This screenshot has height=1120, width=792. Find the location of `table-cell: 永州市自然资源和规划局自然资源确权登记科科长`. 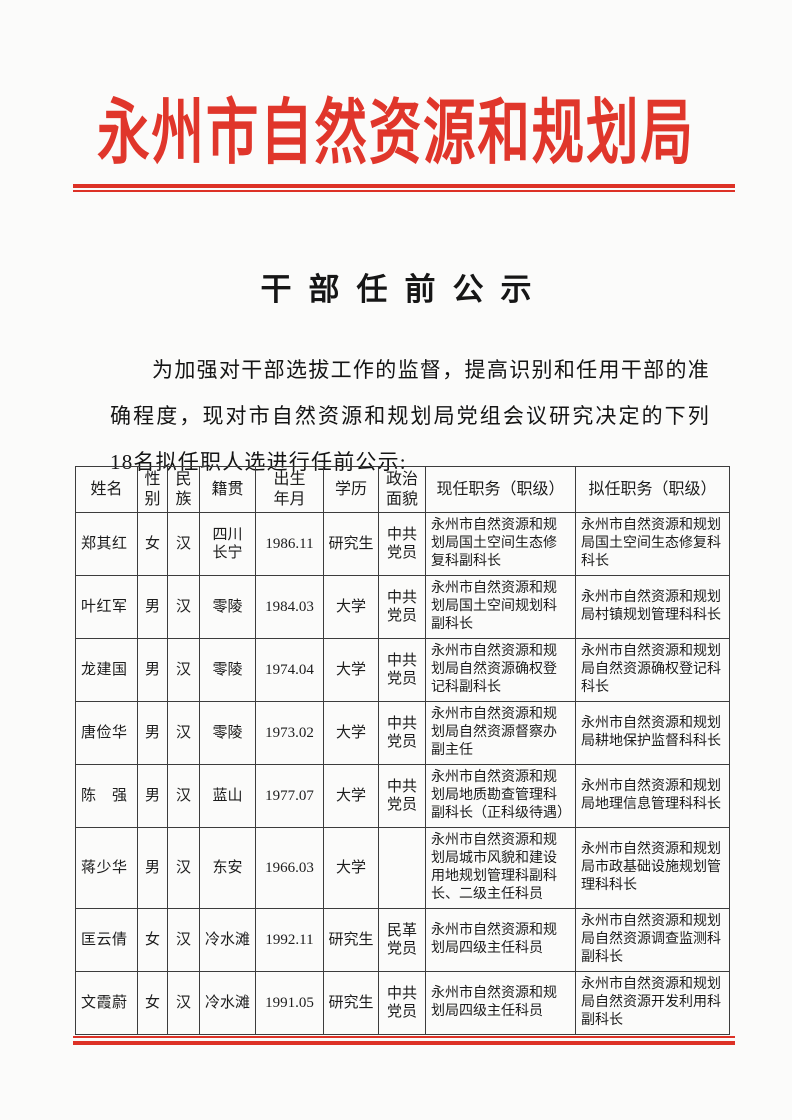

table-cell: 永州市自然资源和规划局自然资源确权登记科科长 is located at coordinates (652, 670).